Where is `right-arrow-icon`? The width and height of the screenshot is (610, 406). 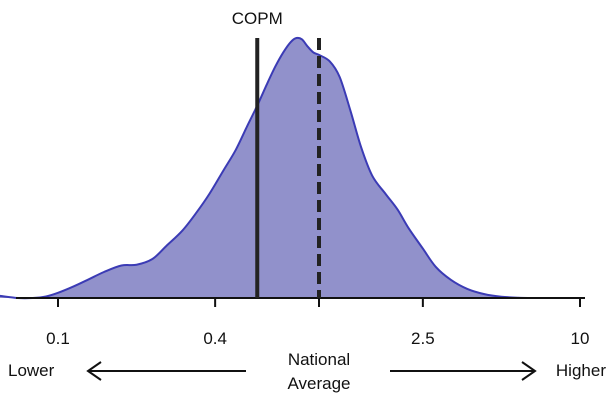 right-arrow-icon is located at coordinates (463, 371).